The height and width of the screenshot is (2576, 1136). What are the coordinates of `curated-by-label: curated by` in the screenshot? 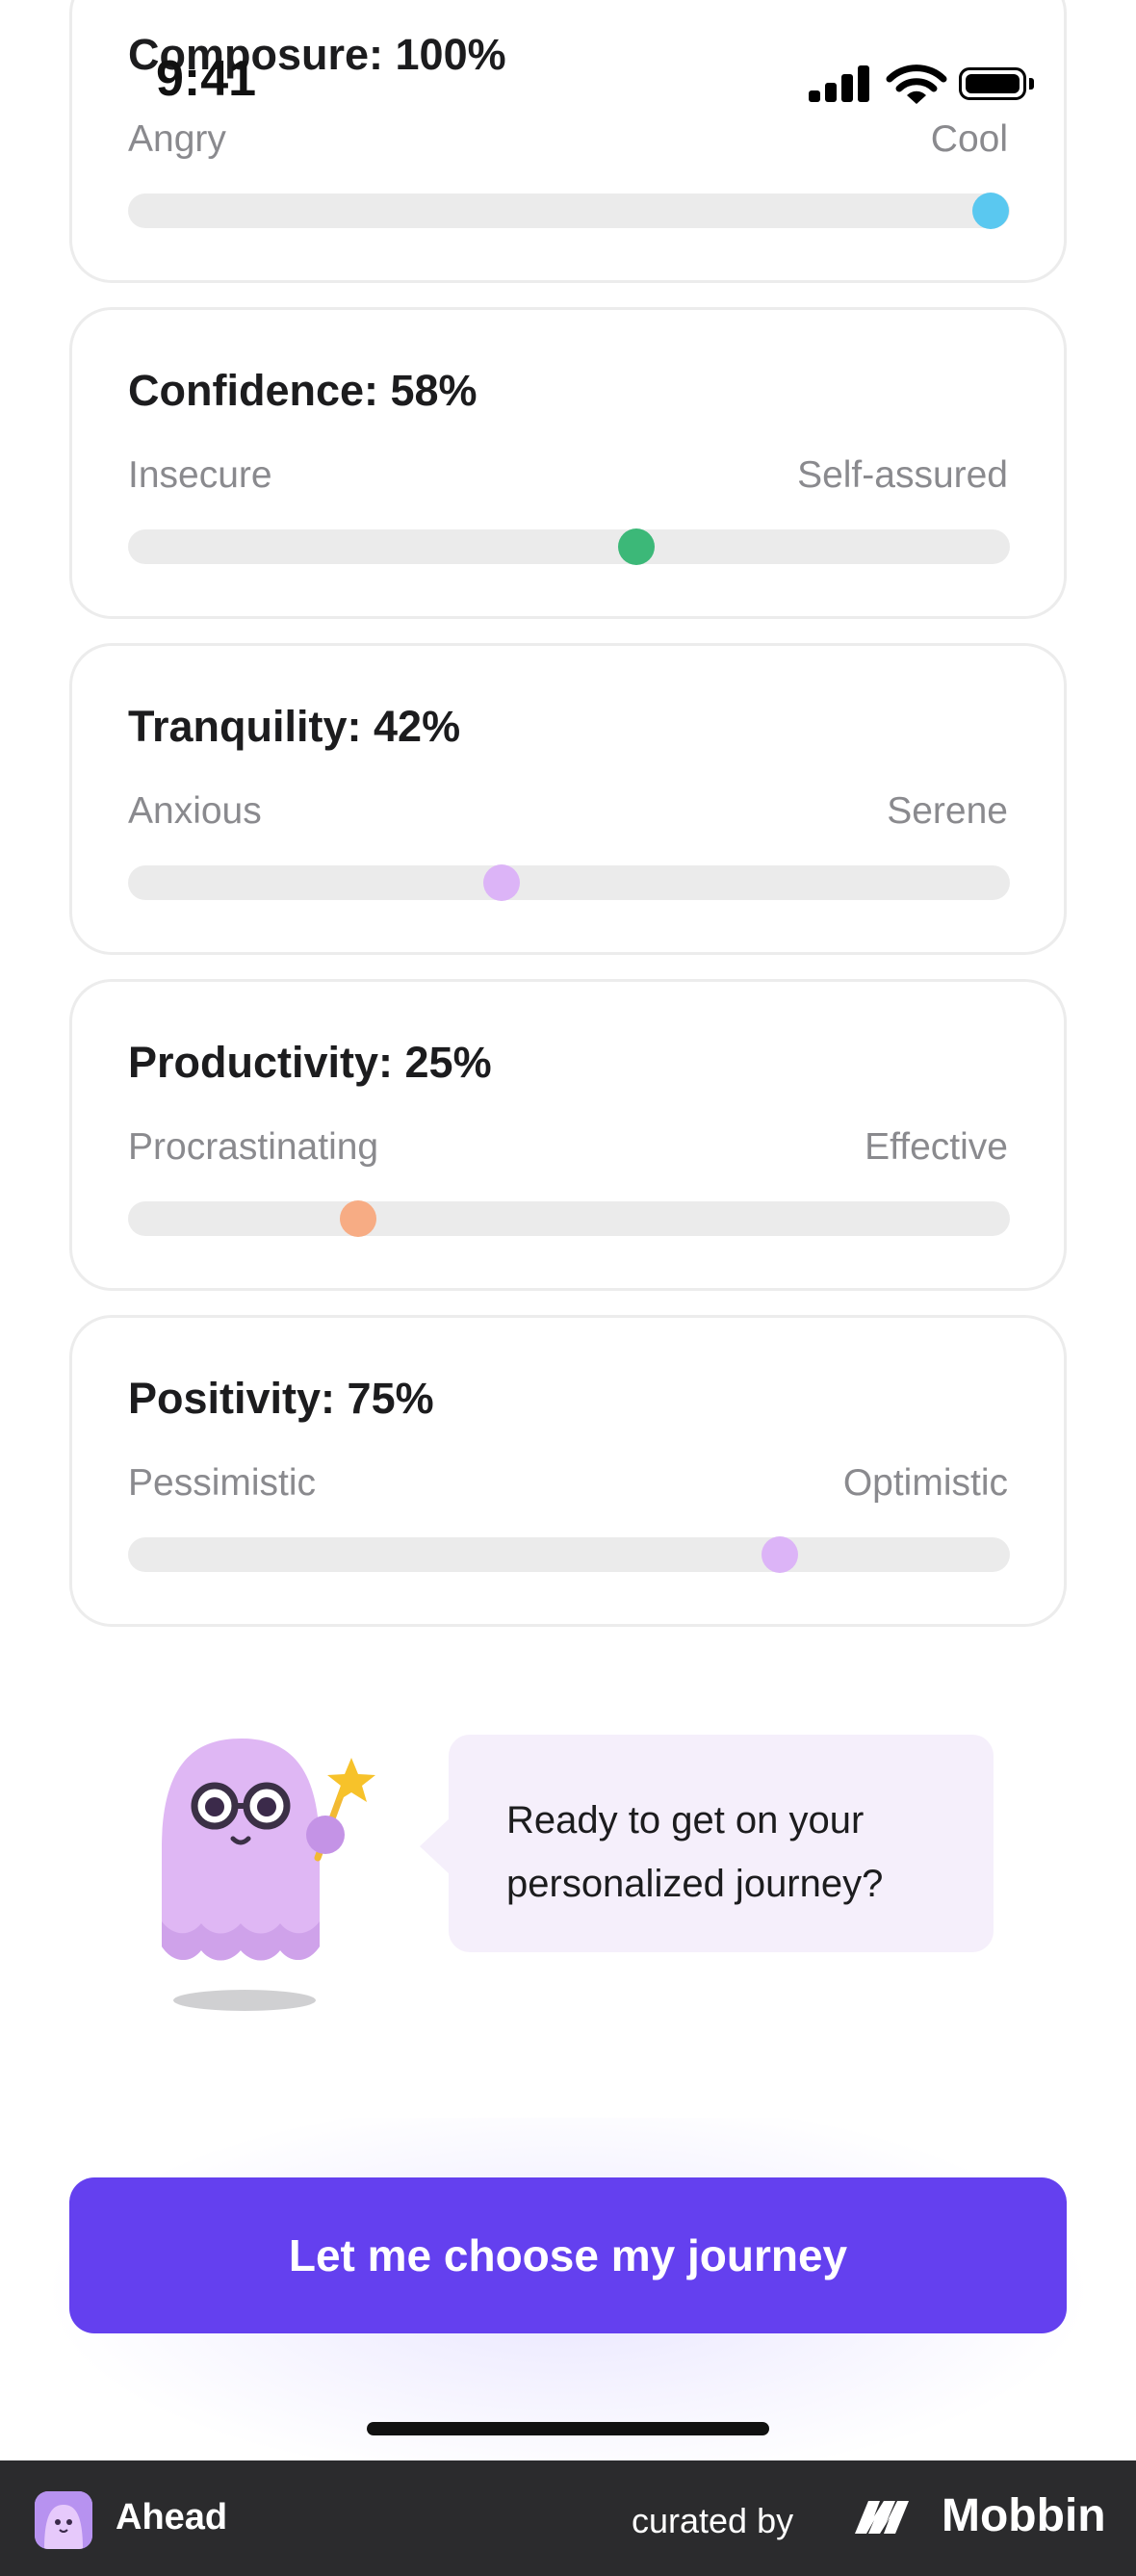 It's located at (713, 2521).